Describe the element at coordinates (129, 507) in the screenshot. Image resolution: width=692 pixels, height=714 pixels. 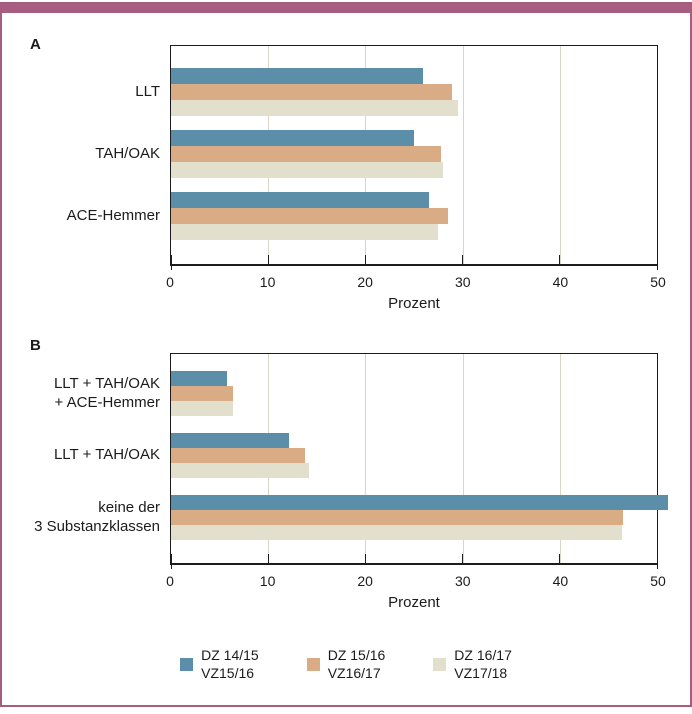
I see `category-label-line: keine der` at that location.